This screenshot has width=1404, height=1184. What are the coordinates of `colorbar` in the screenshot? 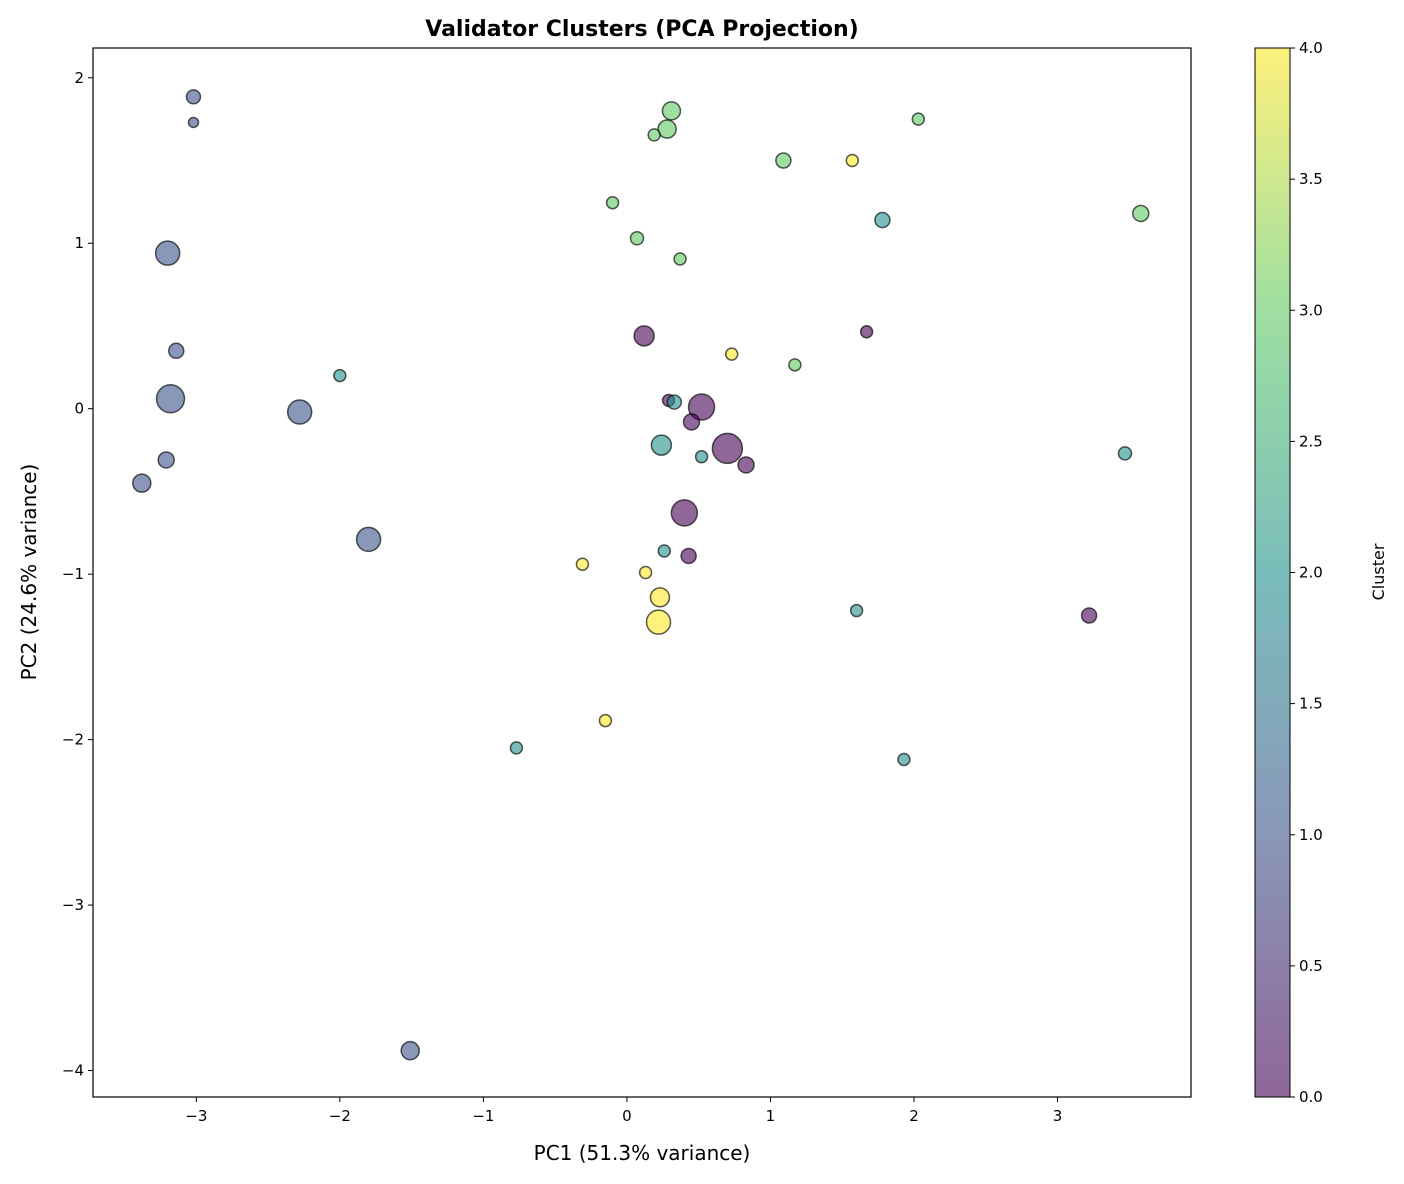 It's located at (1272, 572).